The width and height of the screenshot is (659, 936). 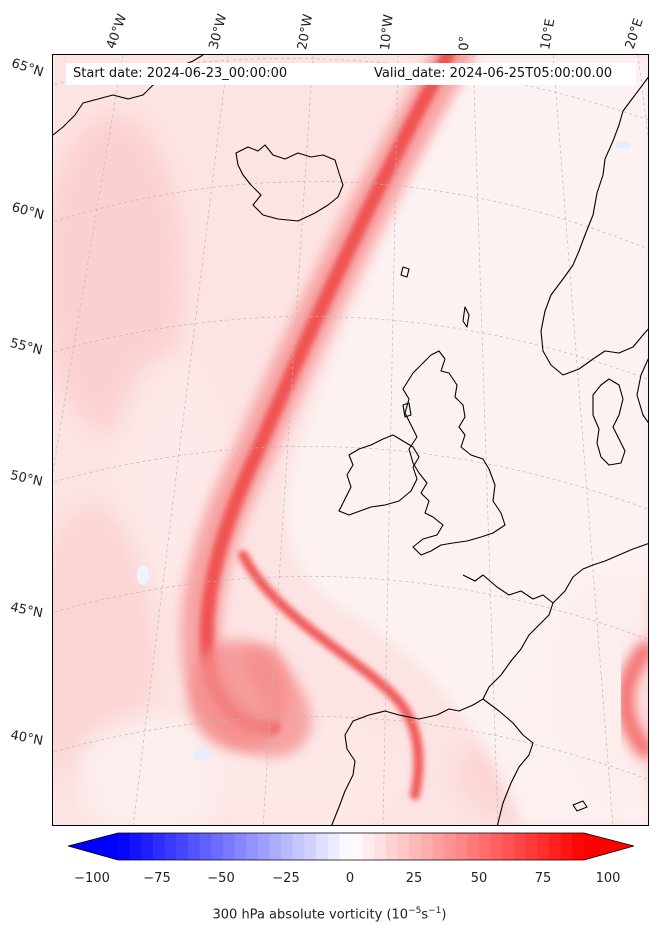 I want to click on coast-lowlands, so click(x=600, y=573).